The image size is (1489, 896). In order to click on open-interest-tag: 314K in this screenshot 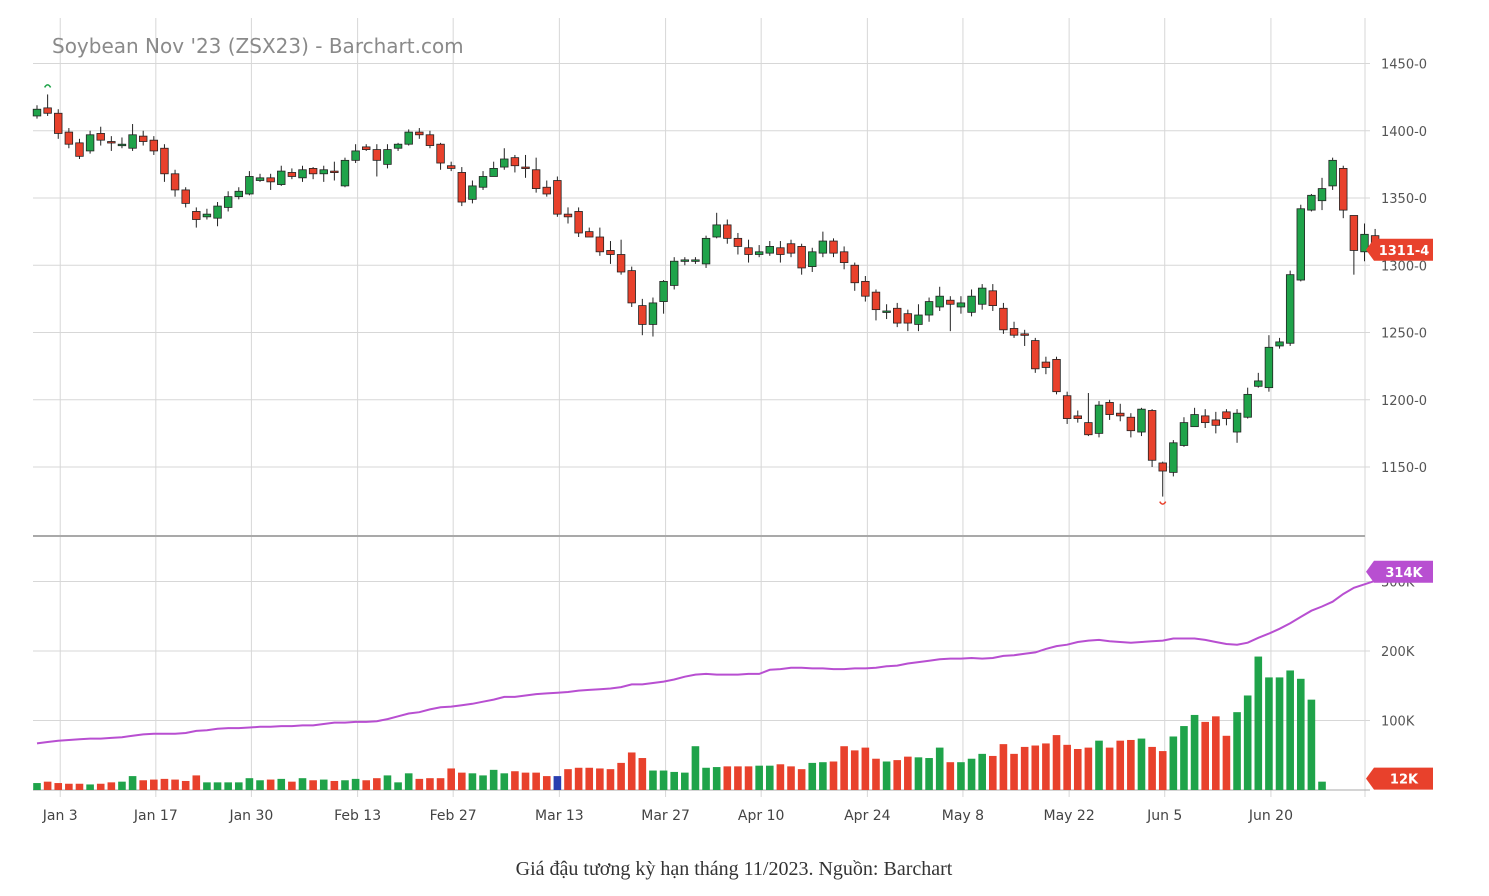, I will do `click(1399, 571)`.